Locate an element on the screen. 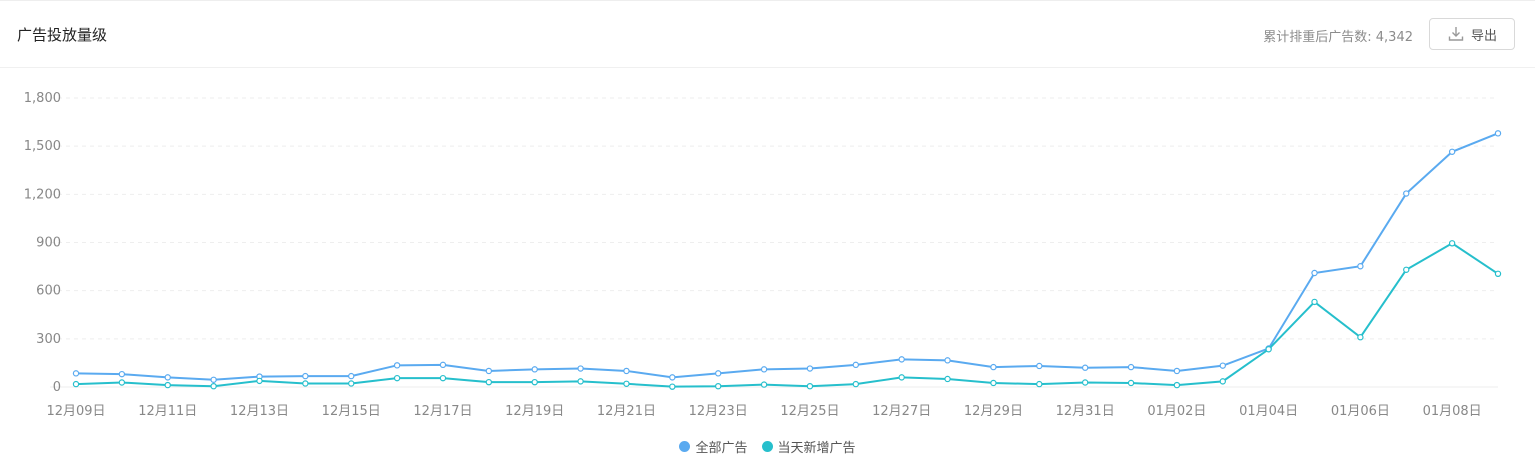  legend-item-1: 全部广告 is located at coordinates (713, 446).